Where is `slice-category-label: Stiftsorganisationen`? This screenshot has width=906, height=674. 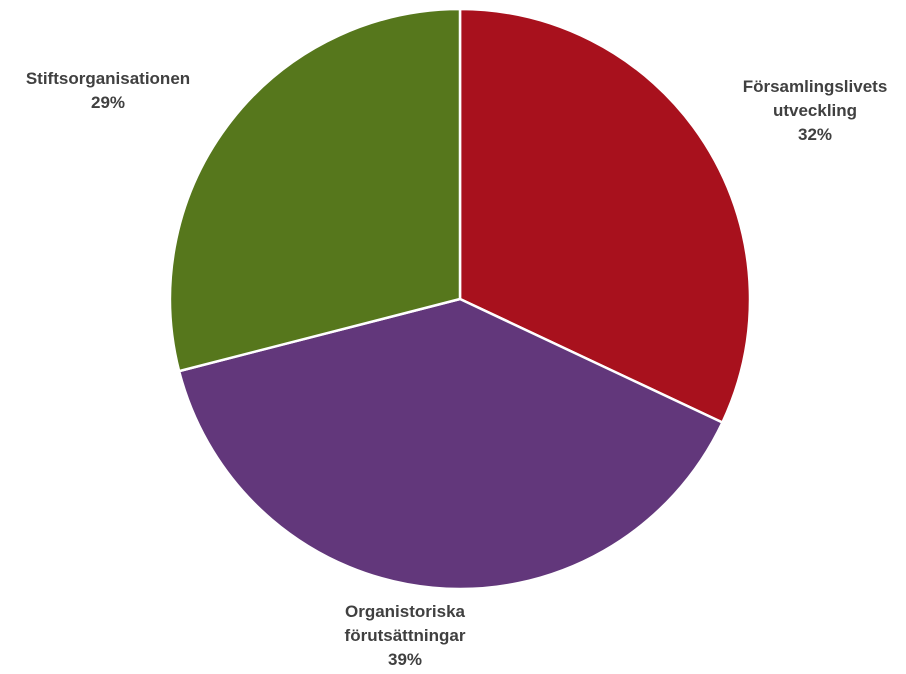 slice-category-label: Stiftsorganisationen is located at coordinates (108, 78).